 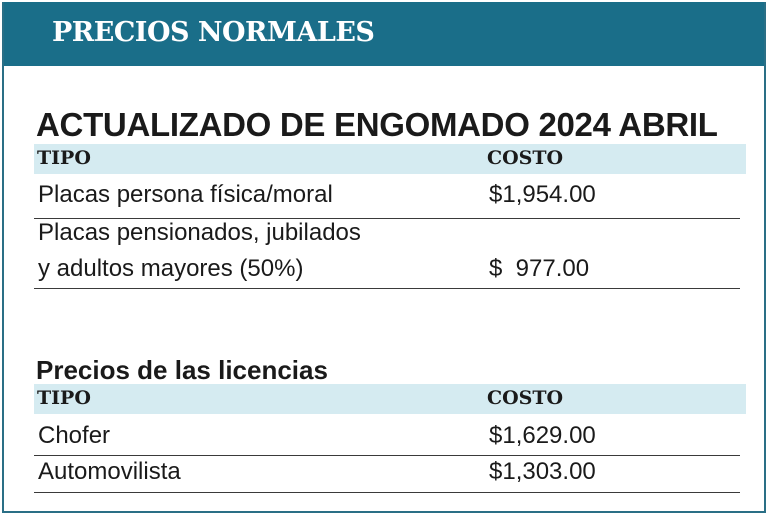 What do you see at coordinates (542, 471) in the screenshot?
I see `row-costo: $1,303.00` at bounding box center [542, 471].